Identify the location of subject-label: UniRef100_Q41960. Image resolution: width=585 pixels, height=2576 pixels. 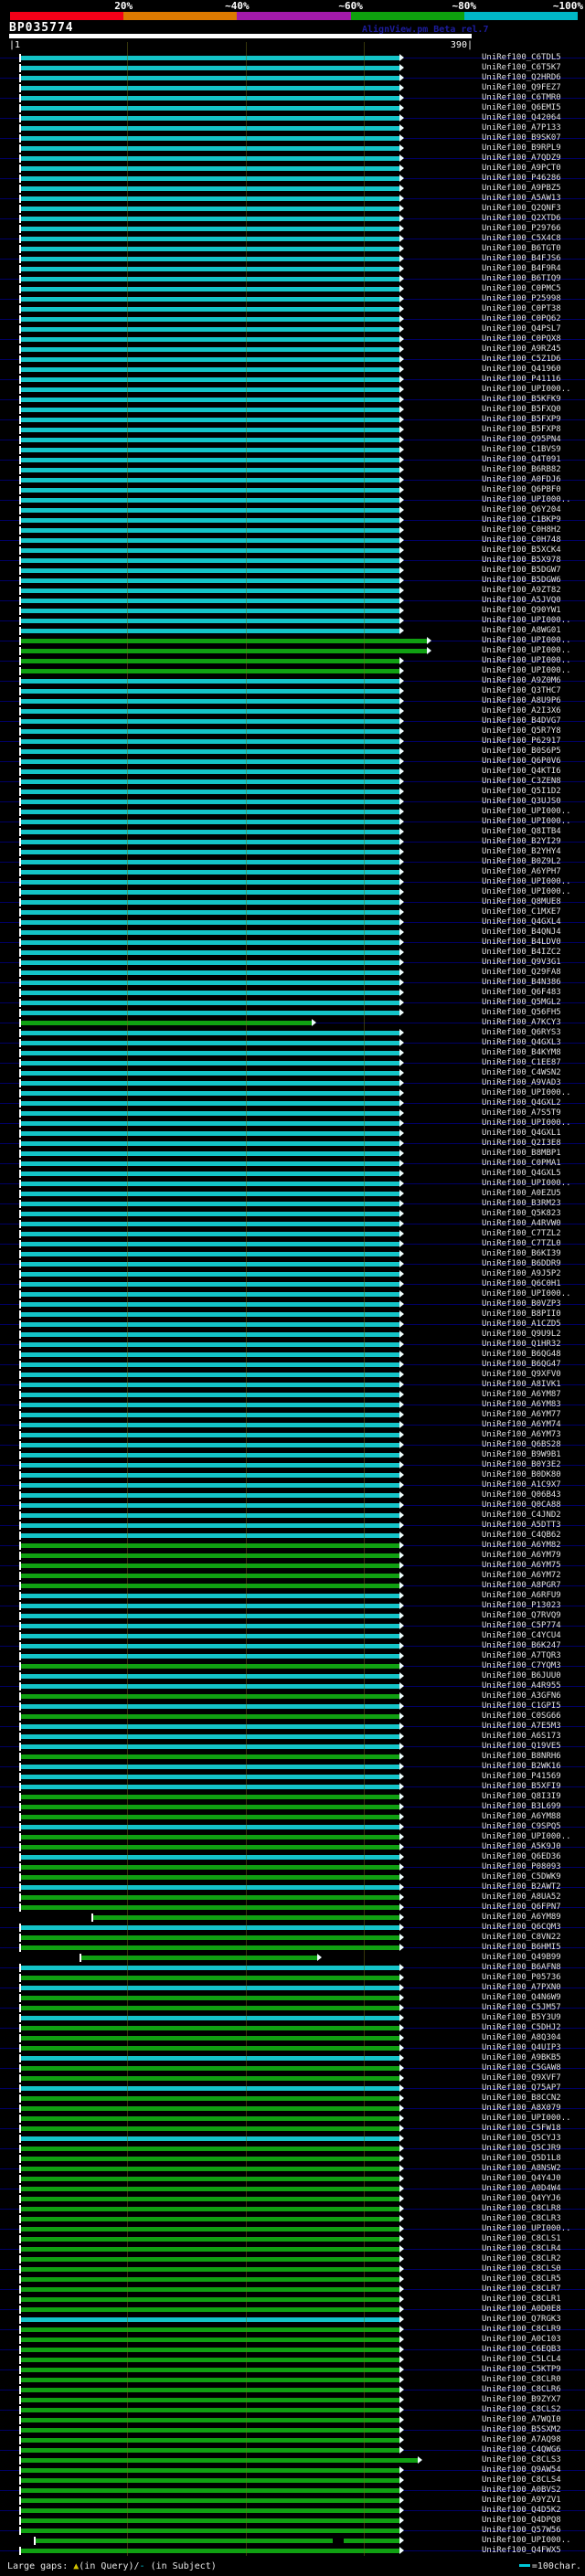
(521, 369).